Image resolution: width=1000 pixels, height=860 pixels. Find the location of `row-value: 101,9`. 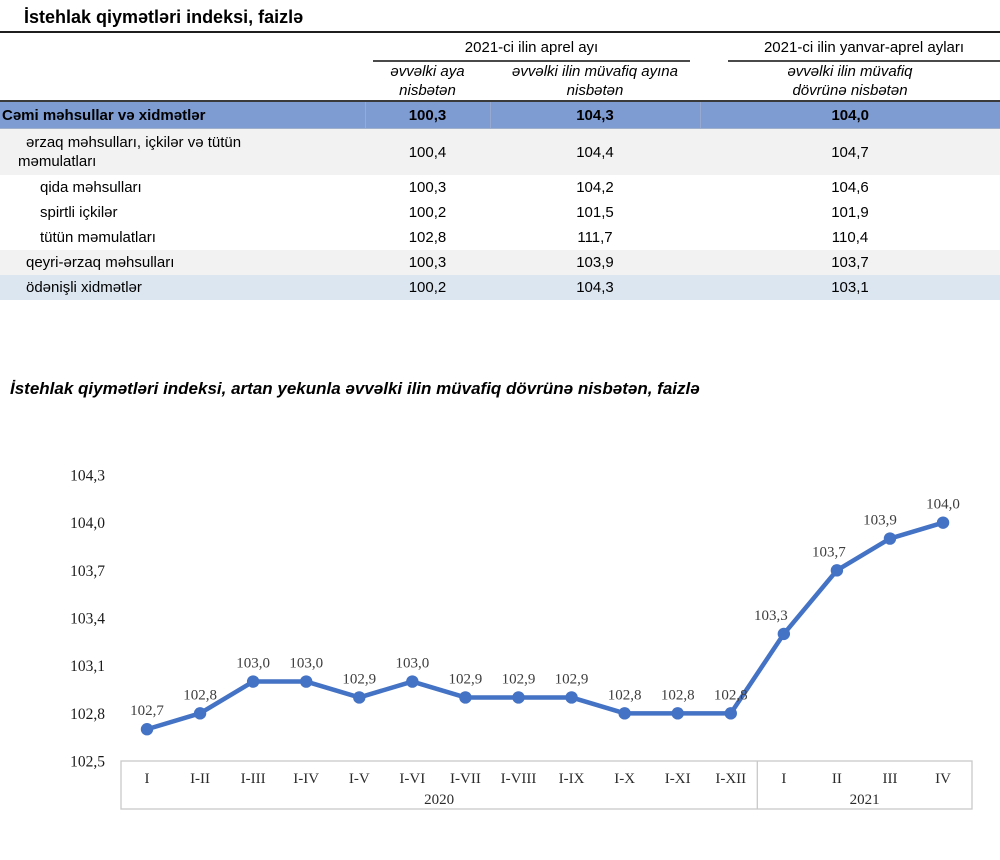

row-value: 101,9 is located at coordinates (850, 212).